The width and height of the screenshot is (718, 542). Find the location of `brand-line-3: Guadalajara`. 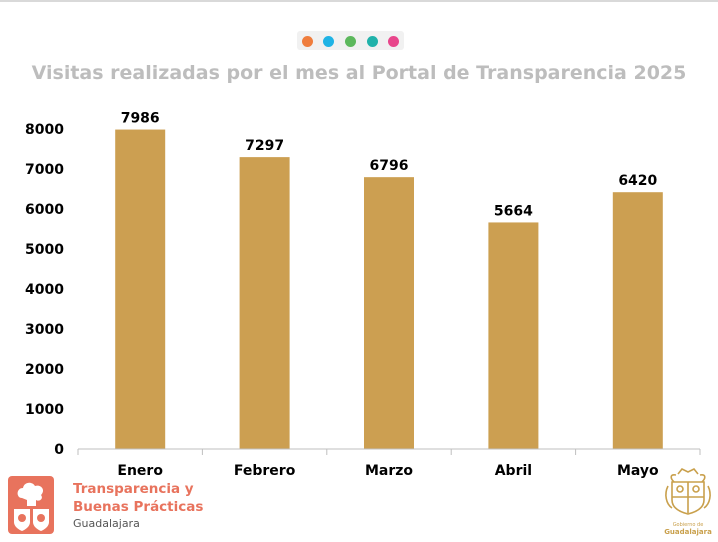

brand-line-3: Guadalajara is located at coordinates (106, 523).